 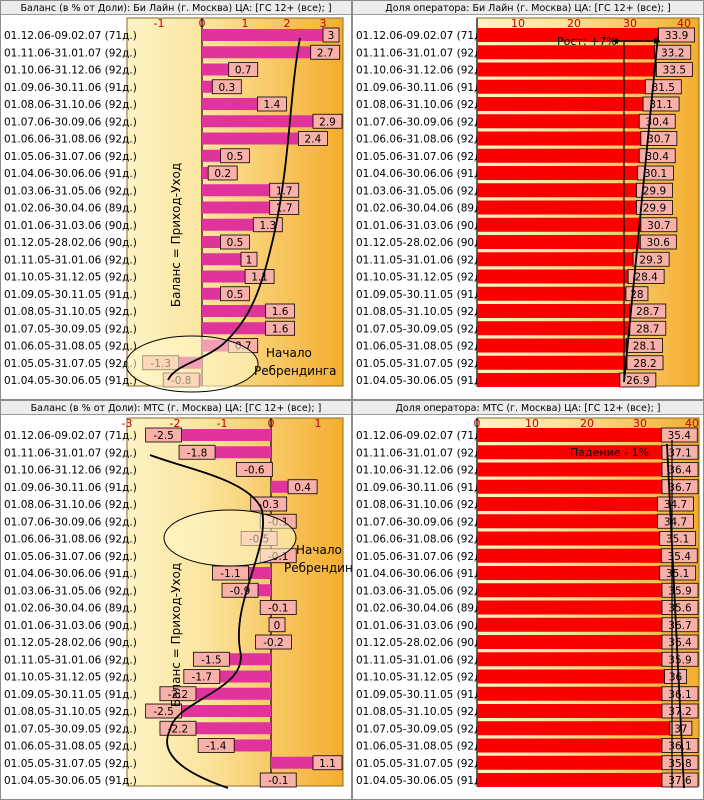 What do you see at coordinates (680, 590) in the screenshot?
I see `mts-share-data-label-box` at bounding box center [680, 590].